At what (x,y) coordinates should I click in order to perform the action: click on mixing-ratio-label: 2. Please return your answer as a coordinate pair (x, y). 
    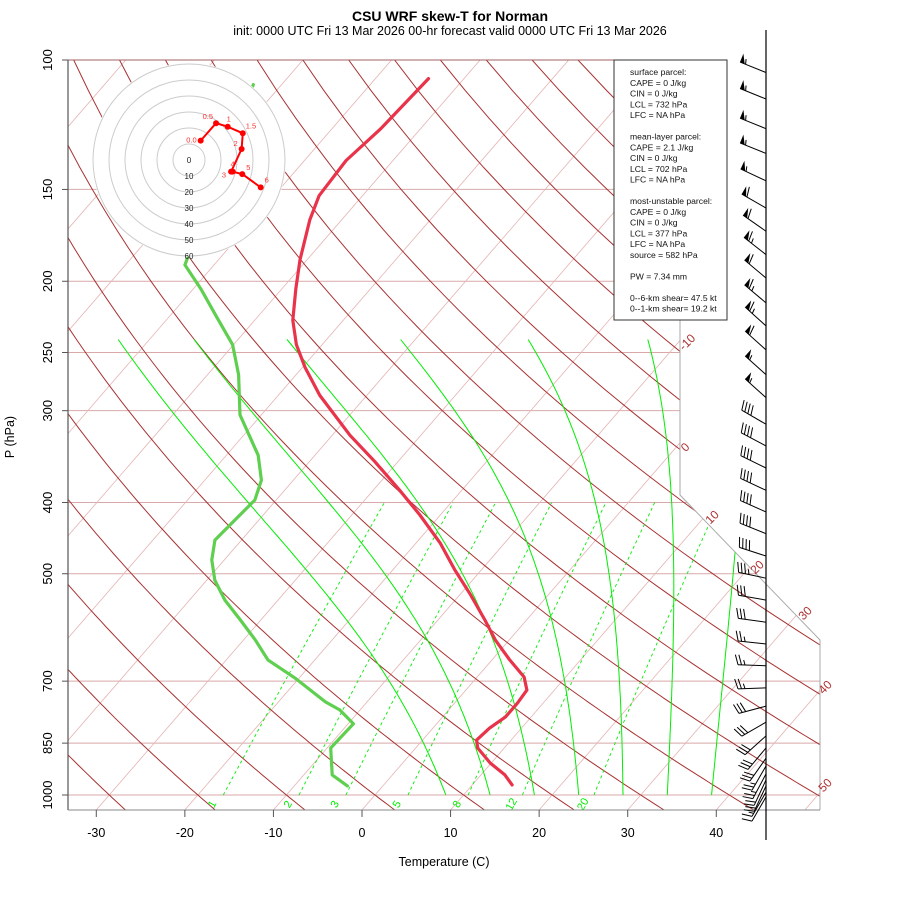
    Looking at the image, I should click on (288, 804).